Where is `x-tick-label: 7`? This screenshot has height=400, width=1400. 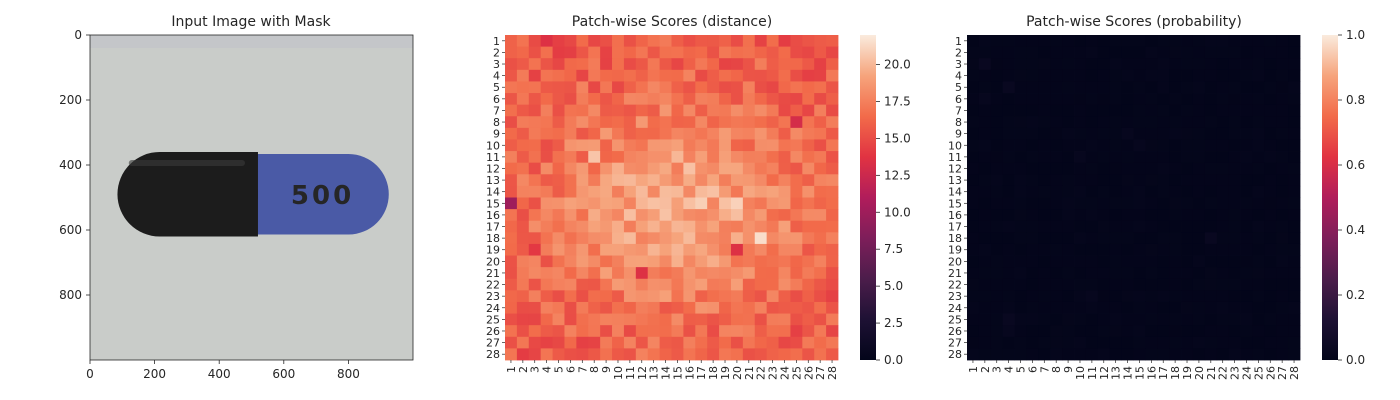 x-tick-label: 7 is located at coordinates (1044, 369).